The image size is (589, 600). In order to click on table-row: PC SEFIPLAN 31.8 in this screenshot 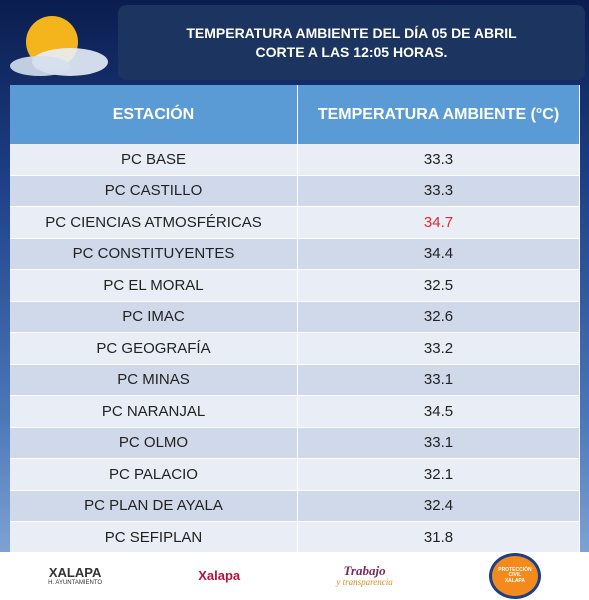, I will do `click(295, 537)`.